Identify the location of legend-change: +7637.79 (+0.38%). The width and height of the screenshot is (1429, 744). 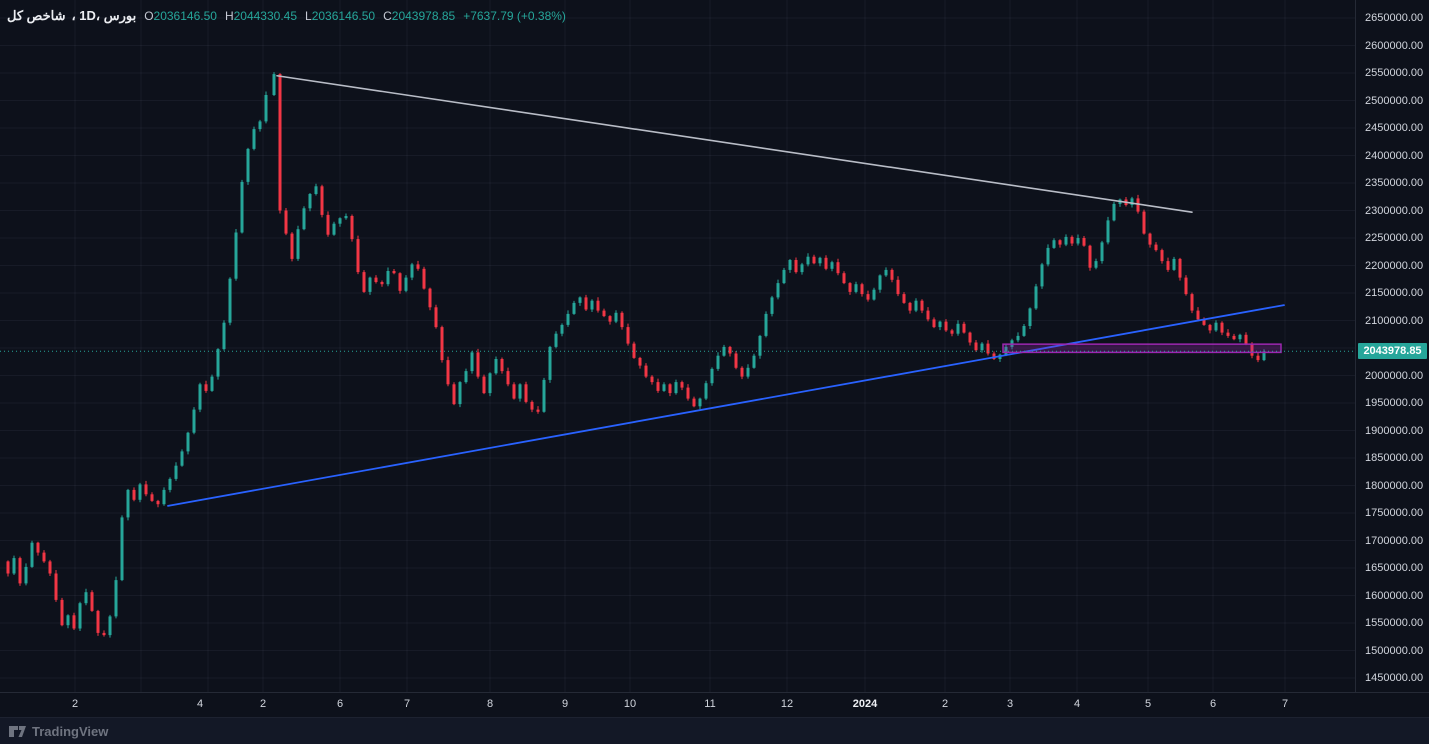
(514, 16).